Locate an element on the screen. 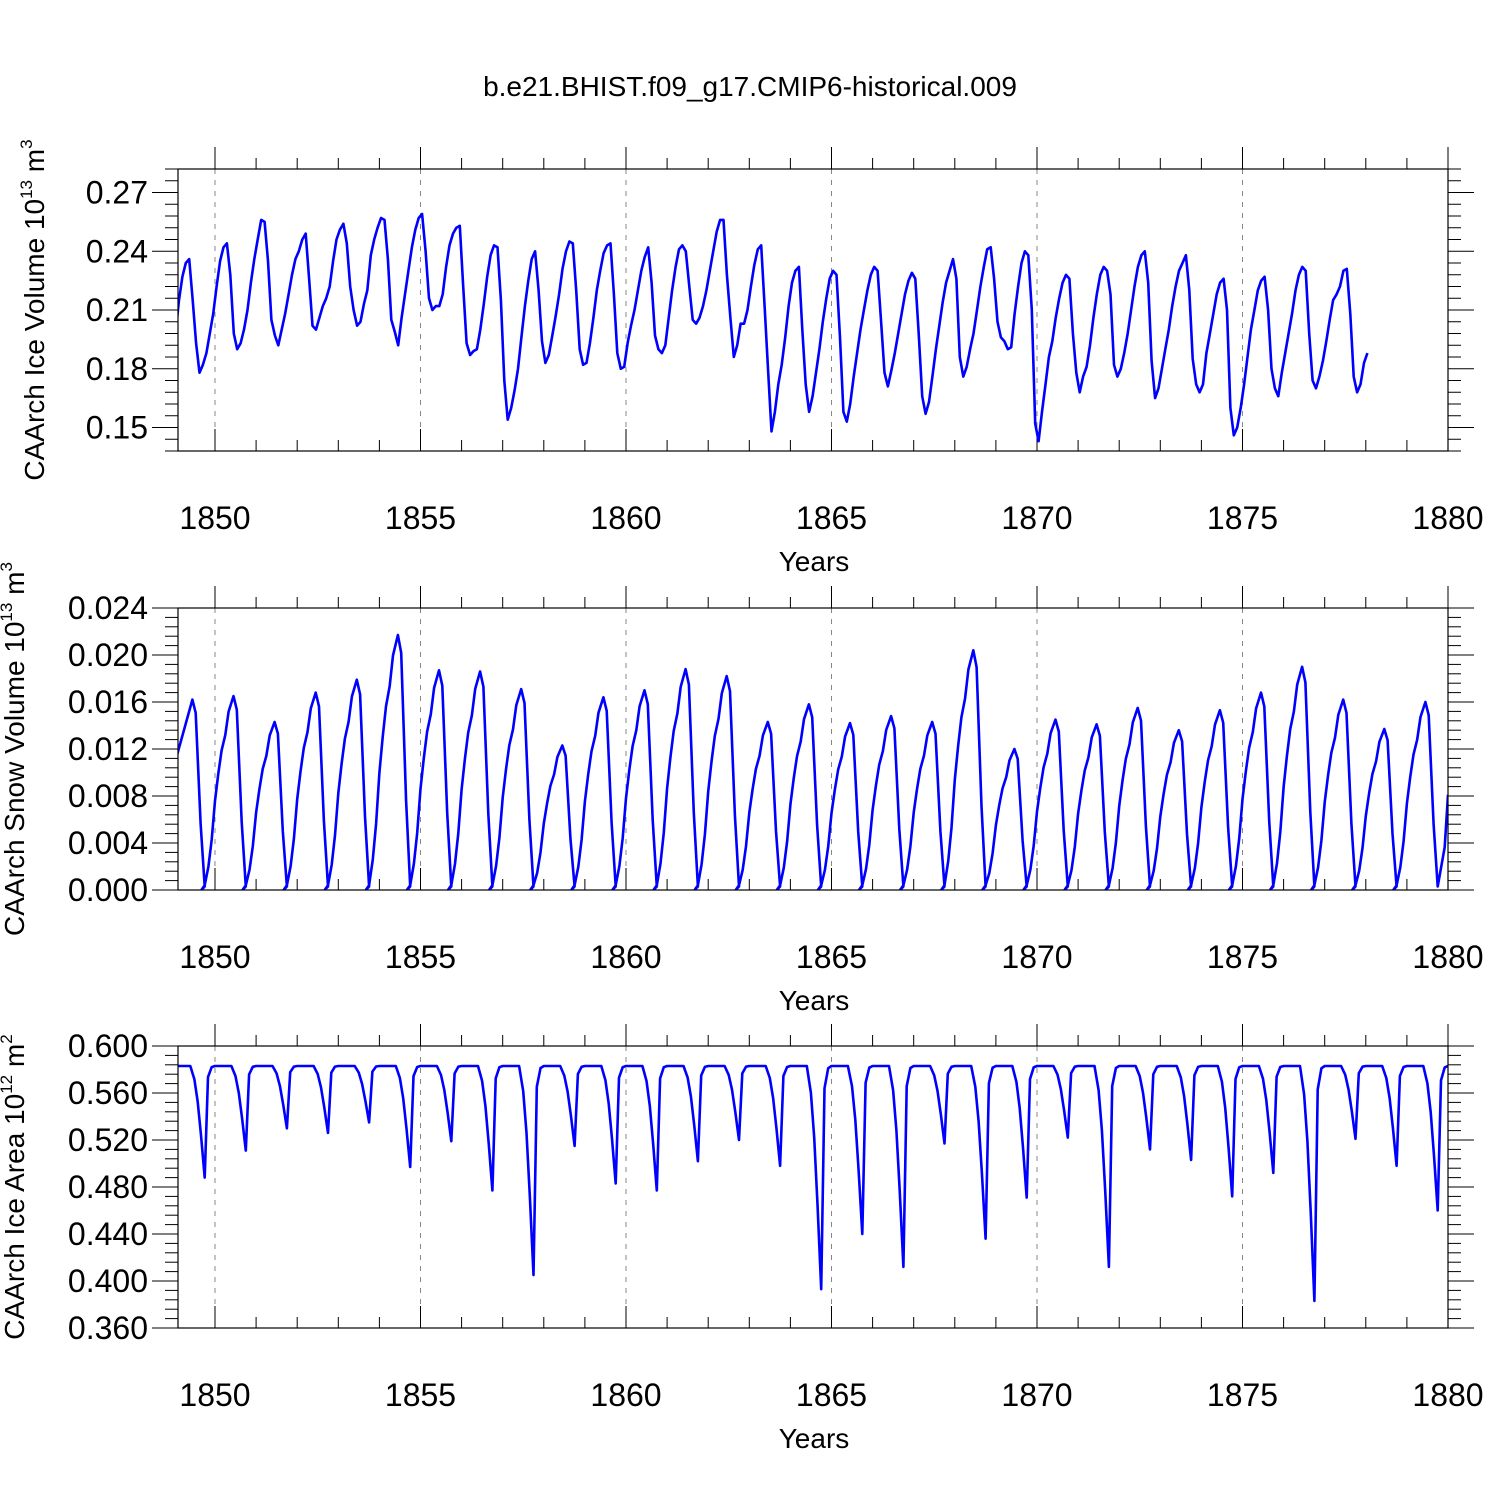 The height and width of the screenshot is (1500, 1500). ytick-label-2: 0.21 is located at coordinates (117, 310).